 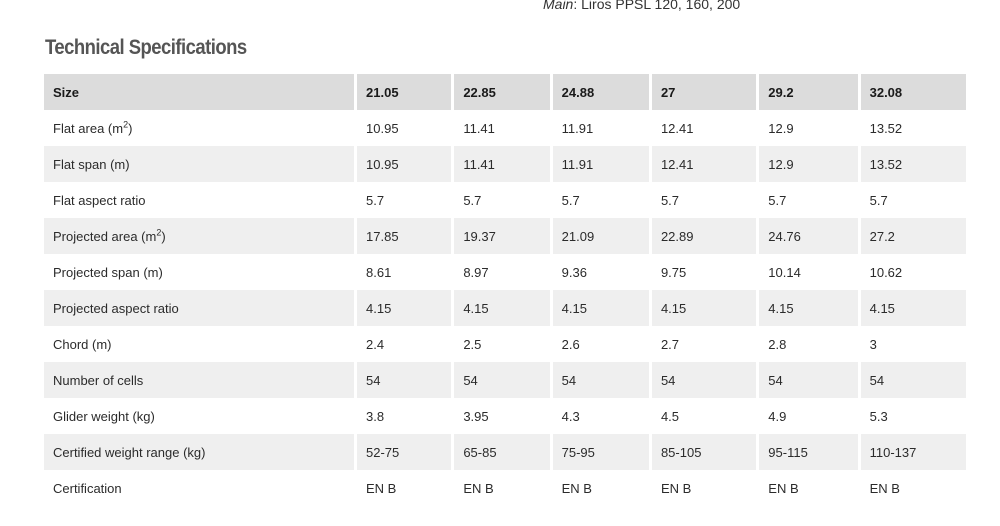 I want to click on table-cell: 52-75, so click(x=404, y=452).